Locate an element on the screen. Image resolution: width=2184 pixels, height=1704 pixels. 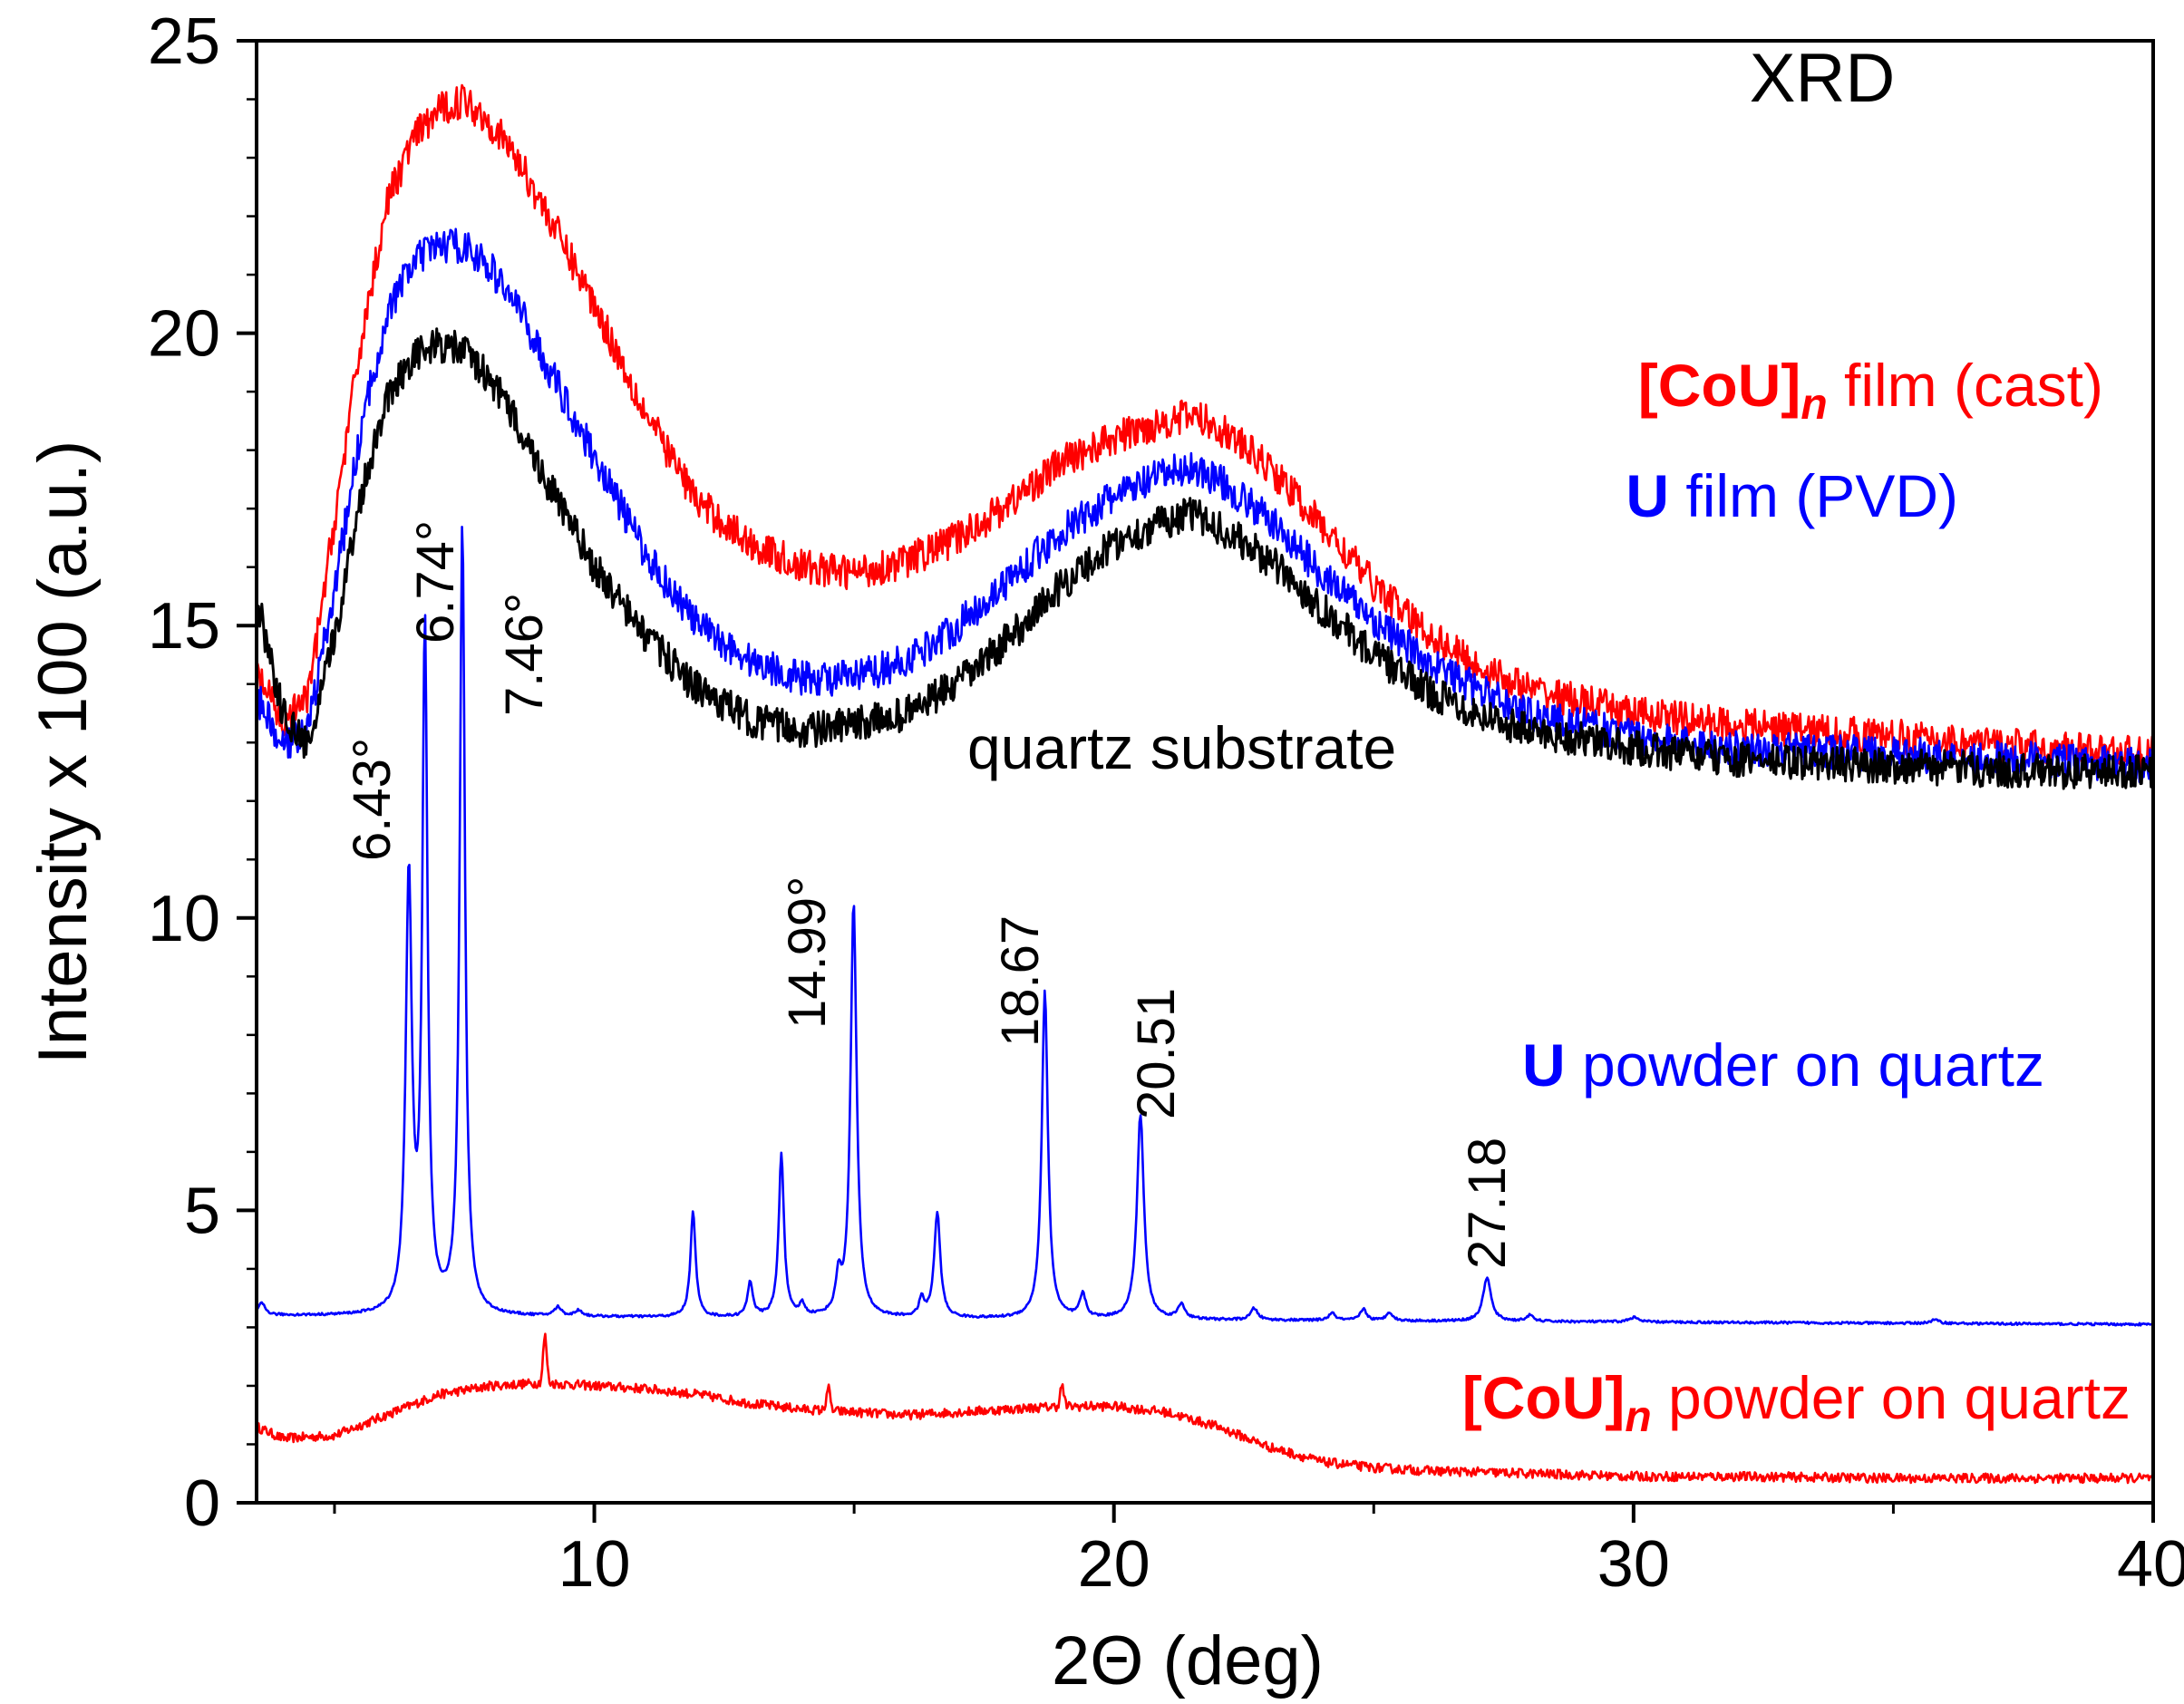
legend-label-2: quartz substrate is located at coordinates (1182, 747).